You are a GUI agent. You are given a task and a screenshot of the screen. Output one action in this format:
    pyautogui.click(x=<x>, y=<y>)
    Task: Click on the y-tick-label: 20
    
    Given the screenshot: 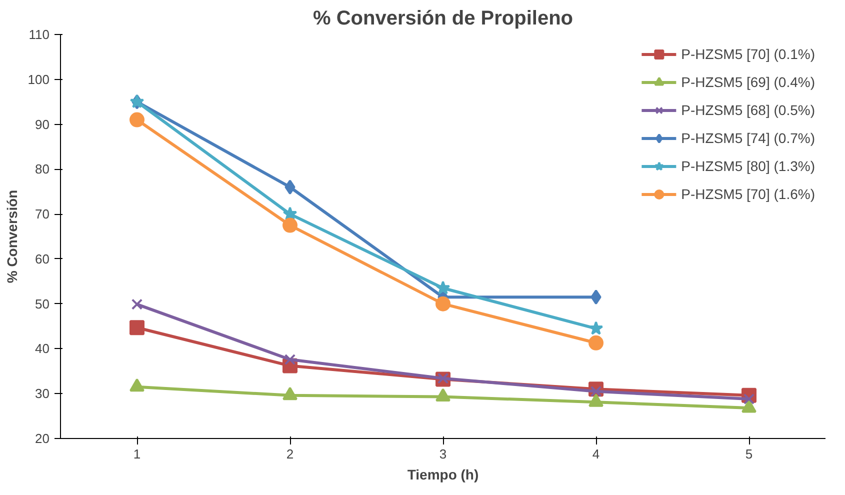 What is the action you would take?
    pyautogui.click(x=42, y=438)
    